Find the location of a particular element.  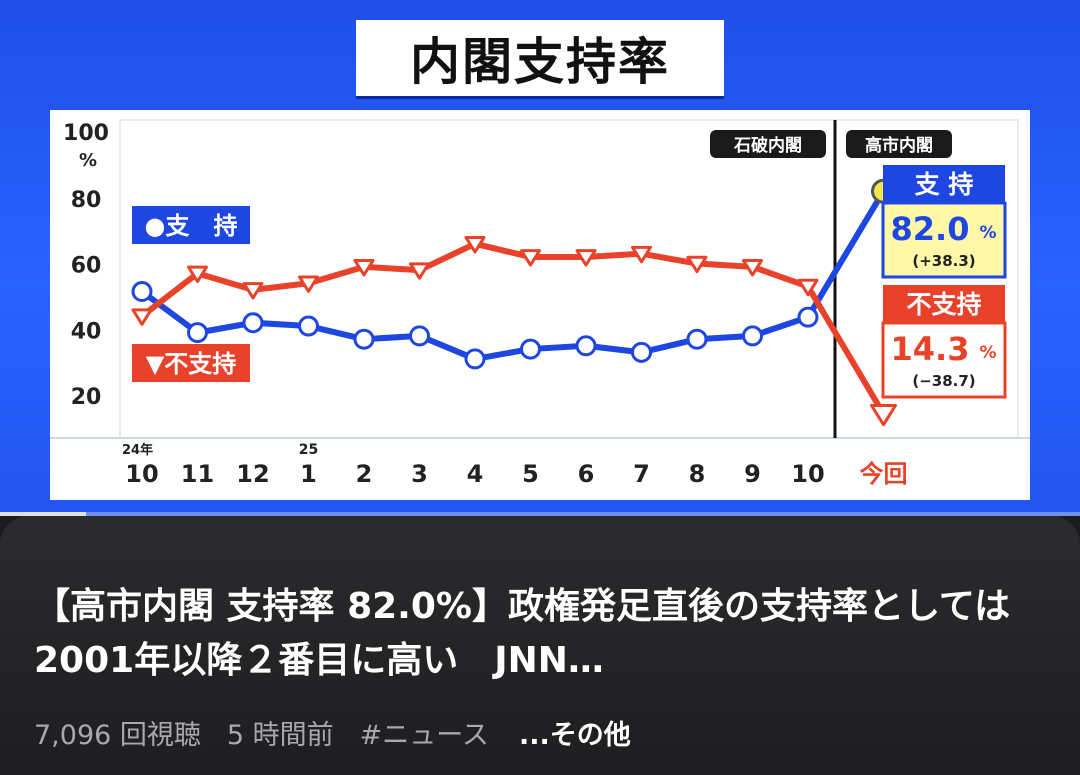

y-tick-label: 100 is located at coordinates (86, 133).